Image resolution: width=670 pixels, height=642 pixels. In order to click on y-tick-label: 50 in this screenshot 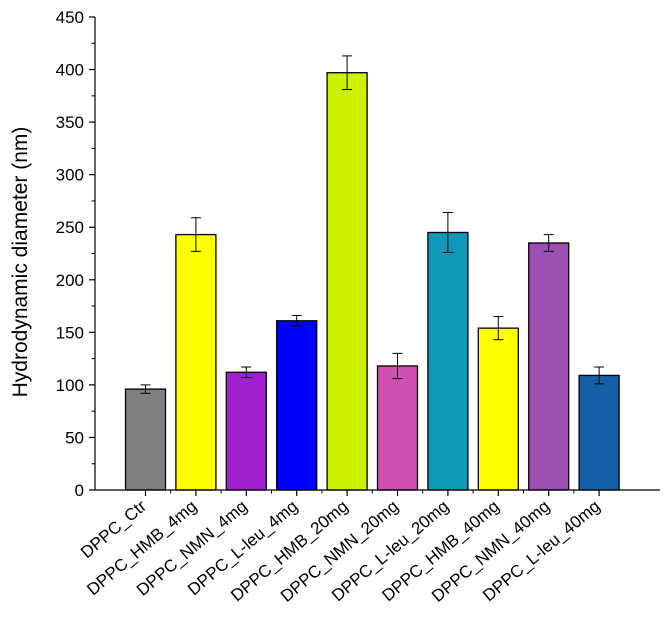, I will do `click(74, 437)`.